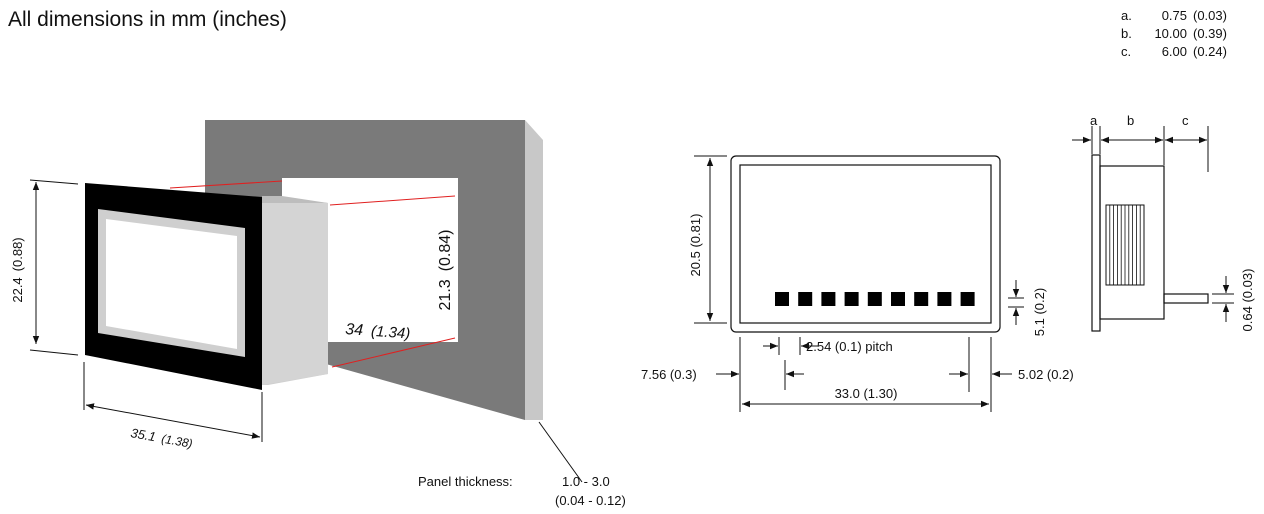  What do you see at coordinates (295, 290) in the screenshot?
I see `module-body-side` at bounding box center [295, 290].